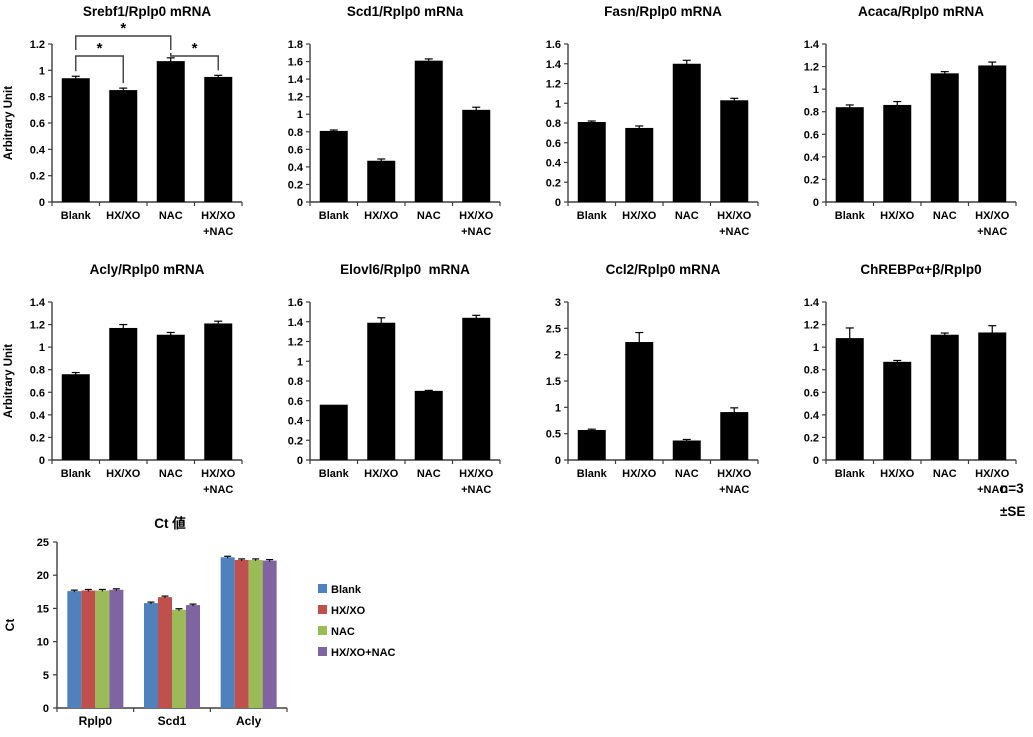  I want to click on bar-Acly-Blank, so click(227, 632).